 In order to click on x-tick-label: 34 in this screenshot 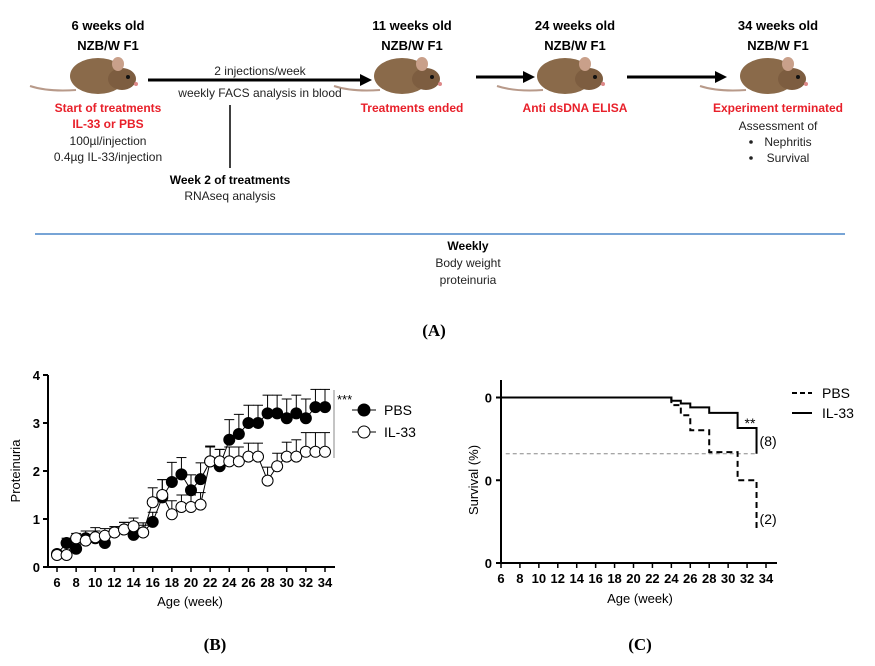, I will do `click(766, 578)`.